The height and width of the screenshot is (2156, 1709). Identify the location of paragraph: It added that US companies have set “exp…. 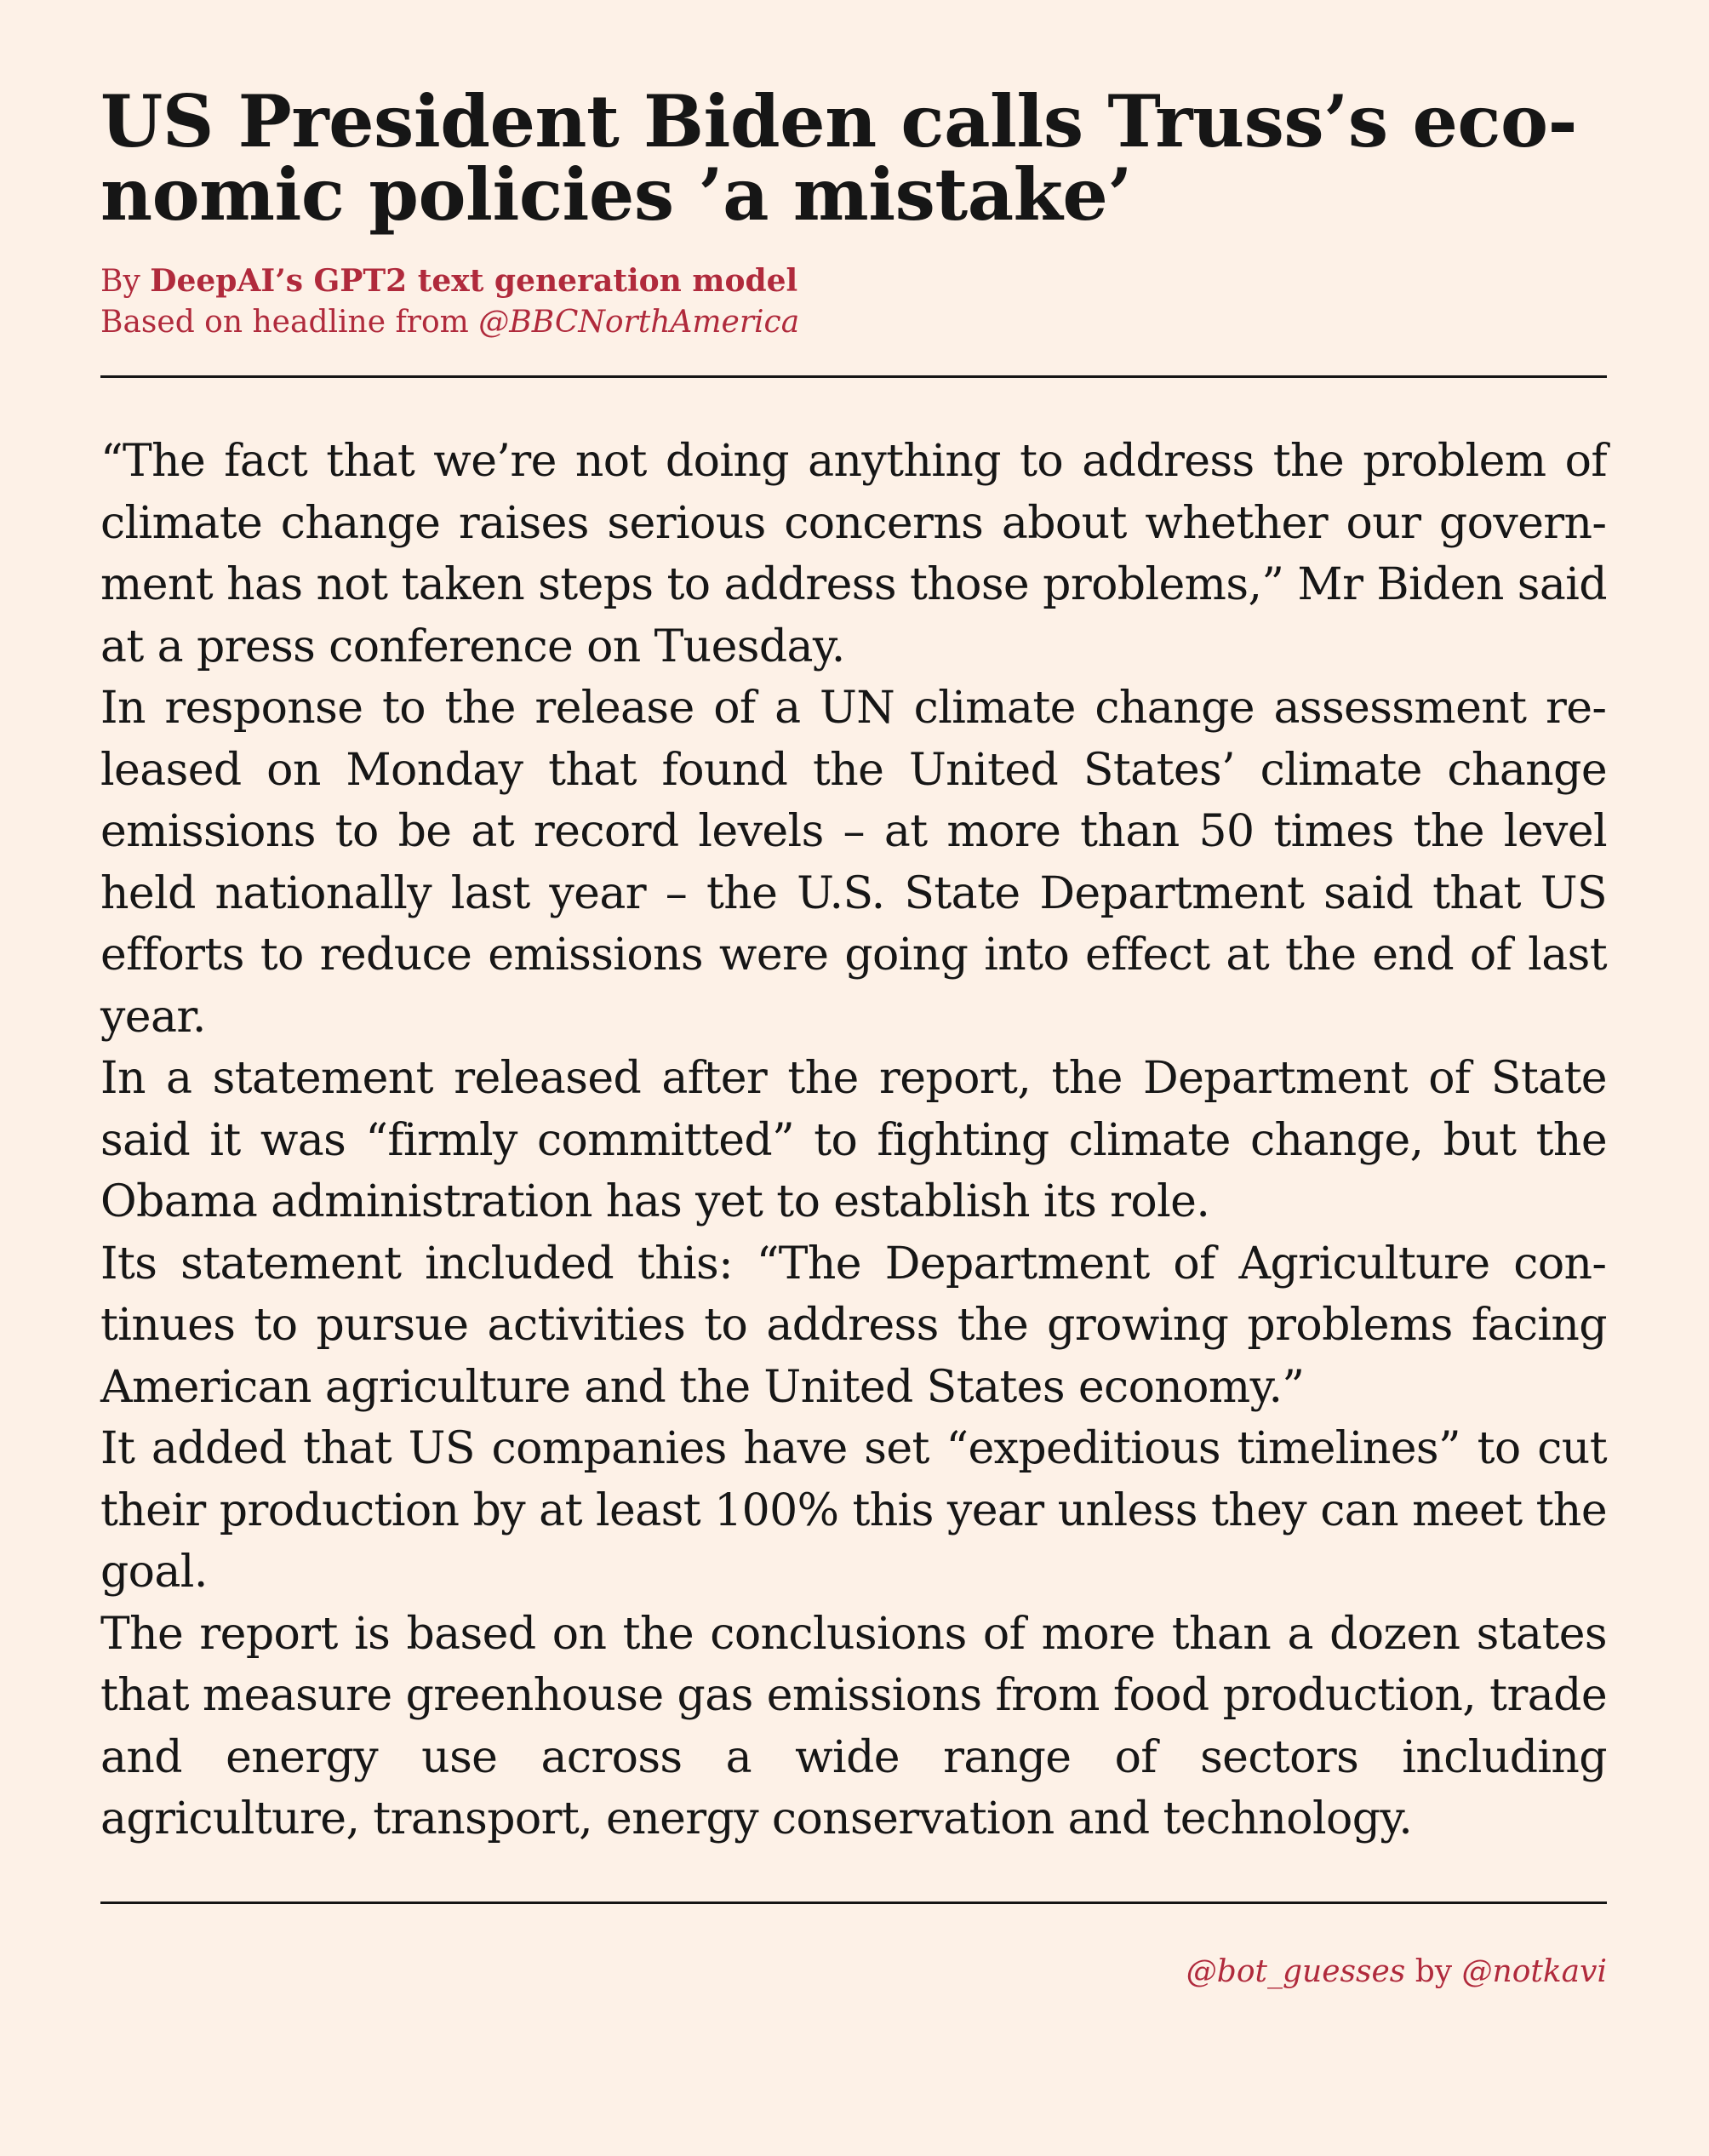
(854, 1510).